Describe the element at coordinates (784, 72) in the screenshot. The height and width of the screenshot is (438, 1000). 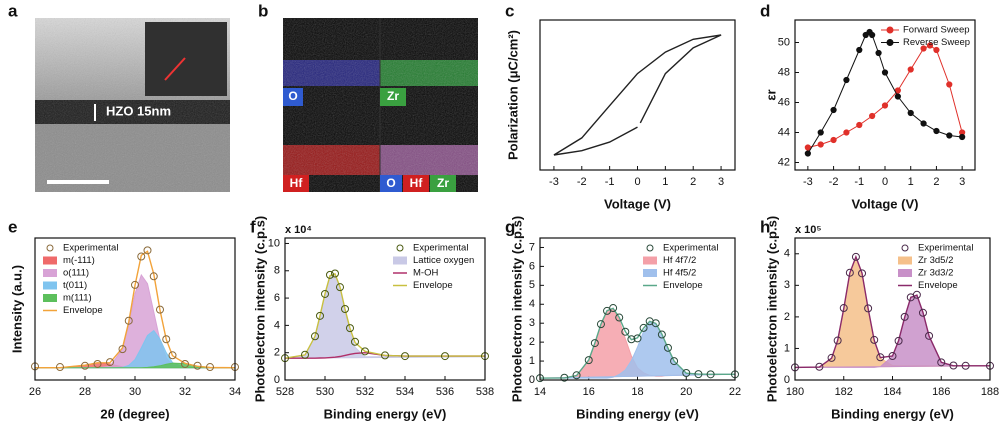
I see `y-tick-label: 48` at that location.